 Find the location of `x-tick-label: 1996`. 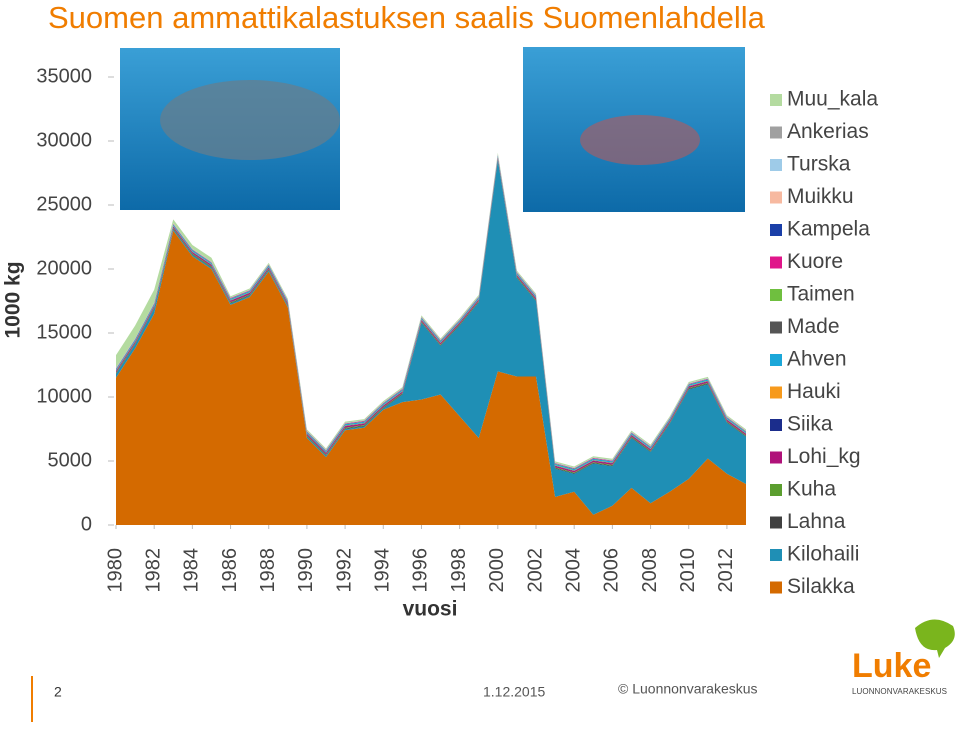

x-tick-label: 1996 is located at coordinates (421, 570).